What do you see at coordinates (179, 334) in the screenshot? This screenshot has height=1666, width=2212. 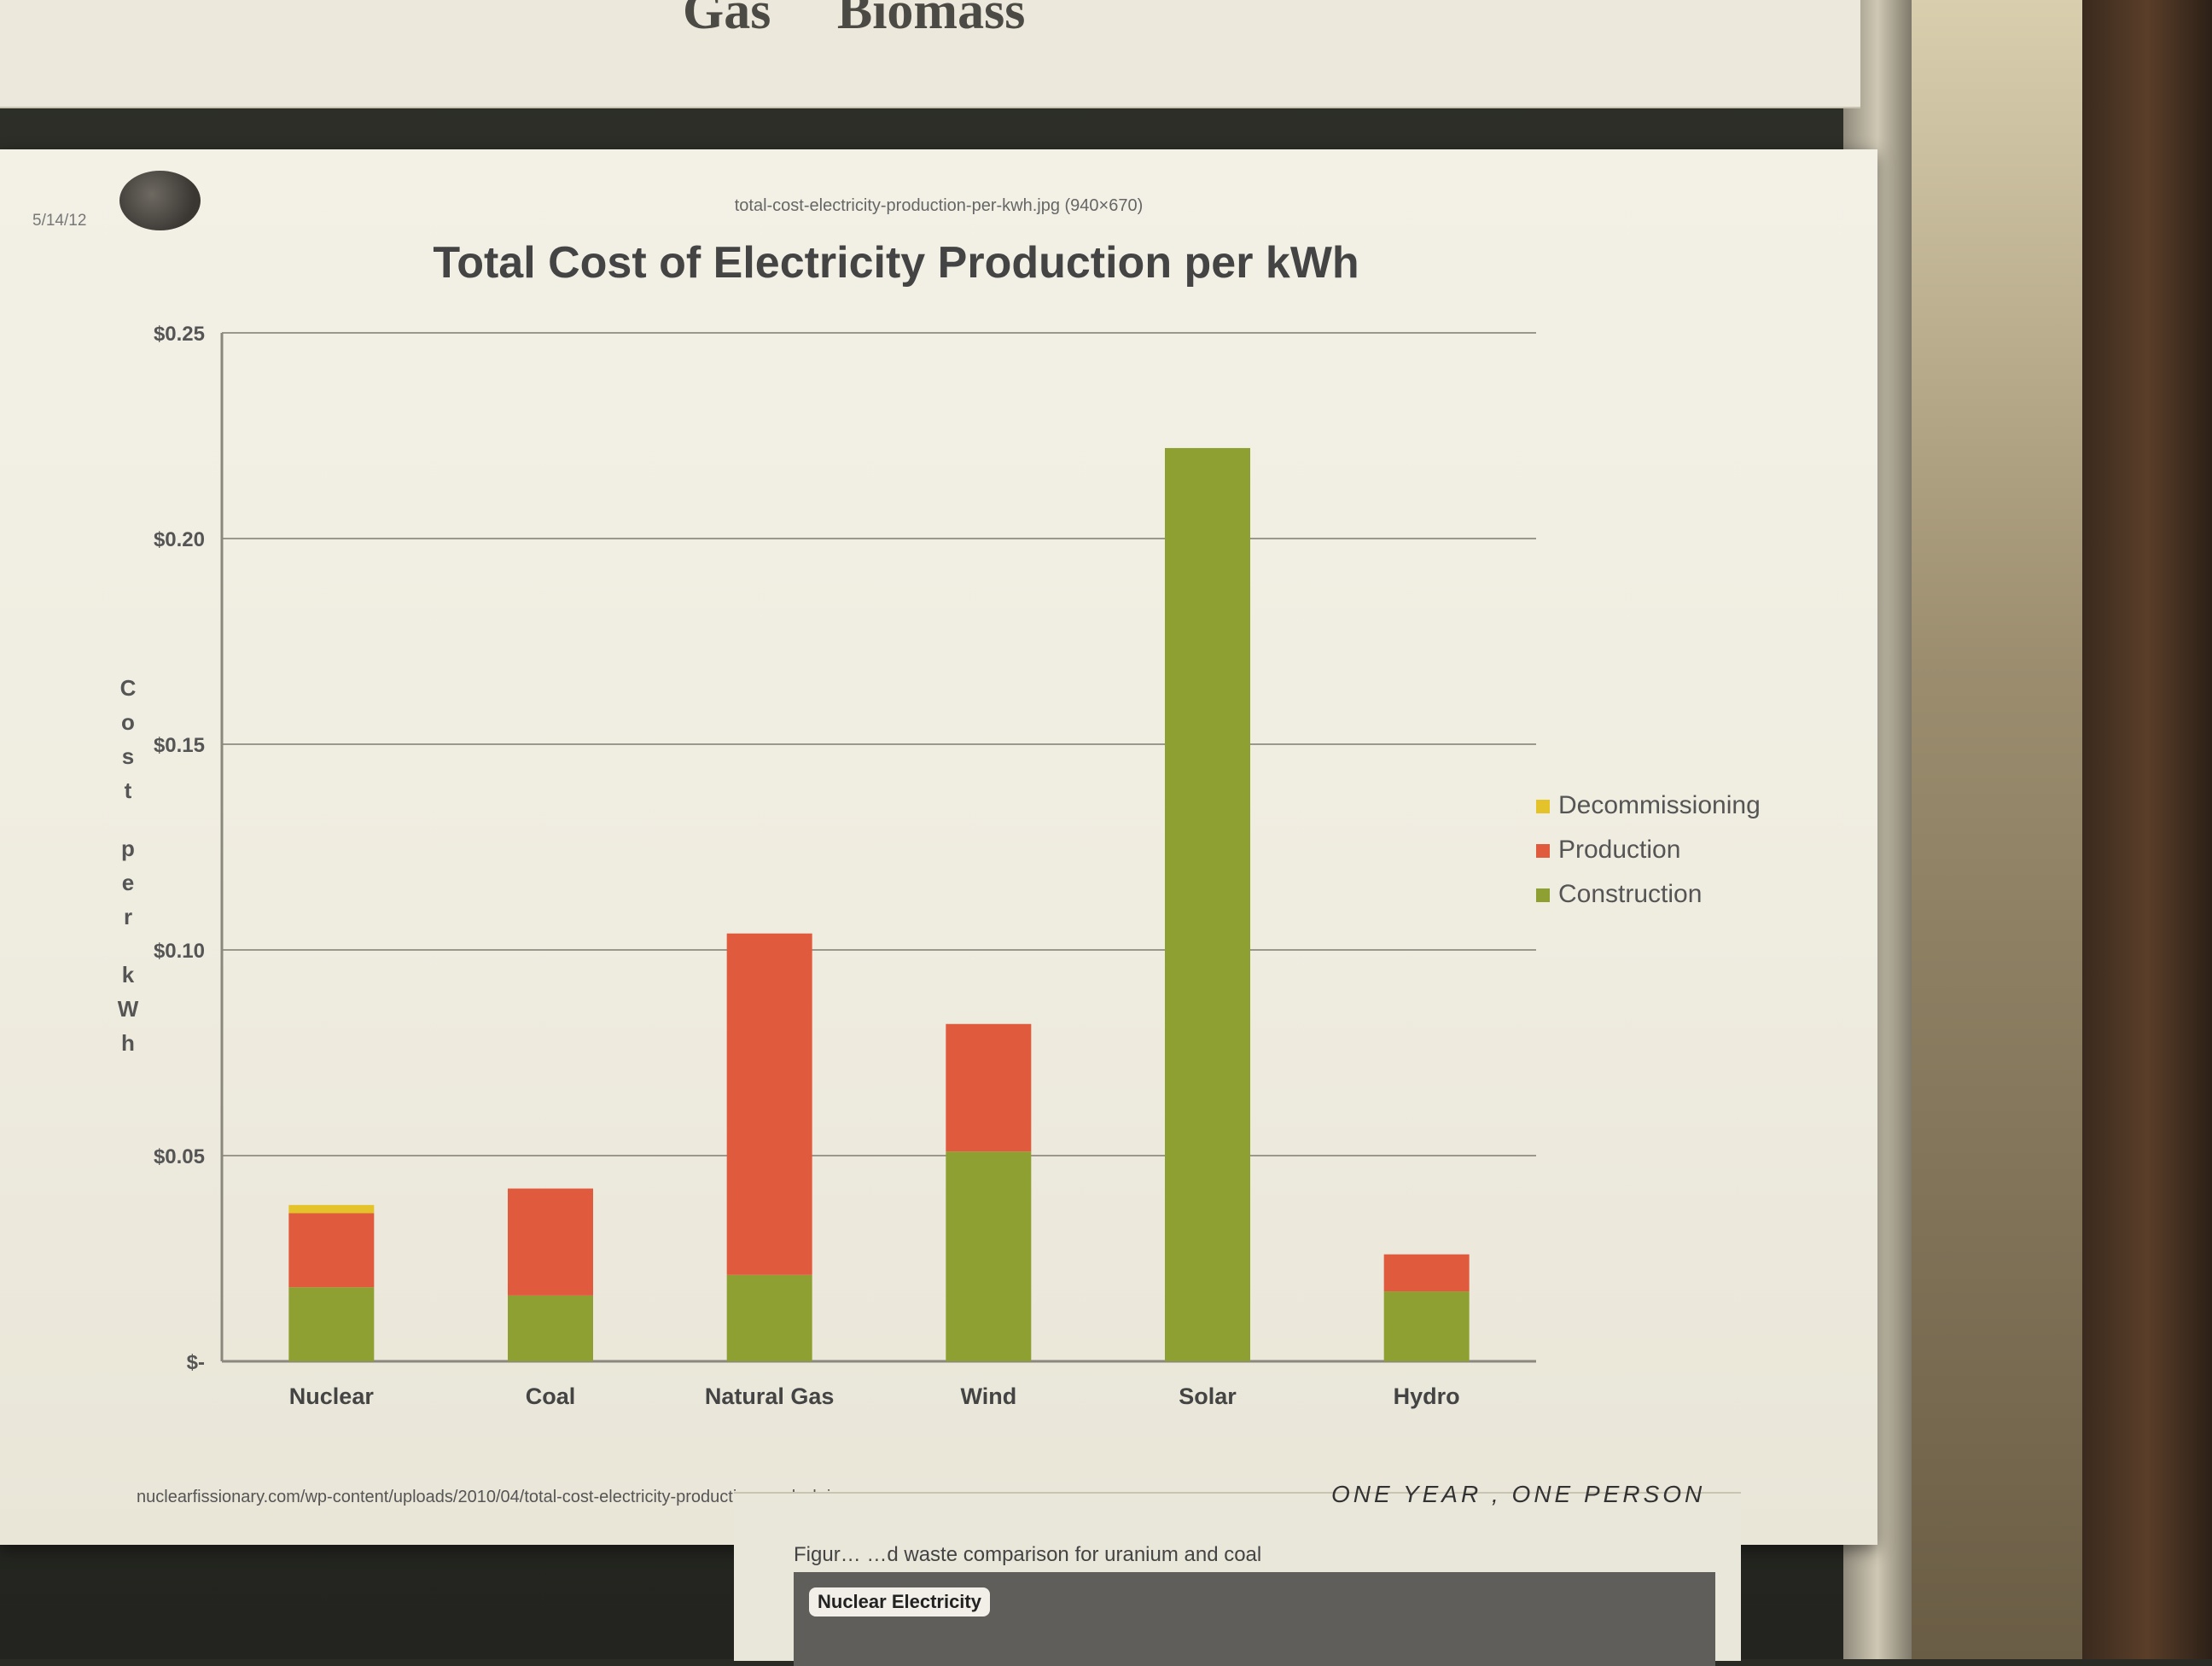 I see `y-tick-label: $0.25` at bounding box center [179, 334].